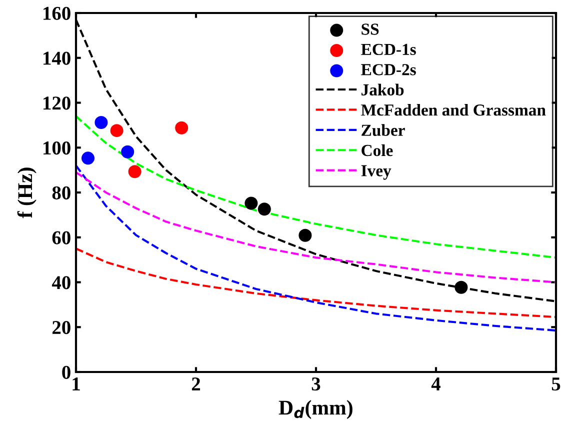 The width and height of the screenshot is (561, 441). Describe the element at coordinates (383, 130) in the screenshot. I see `legend-label: Zuber` at that location.